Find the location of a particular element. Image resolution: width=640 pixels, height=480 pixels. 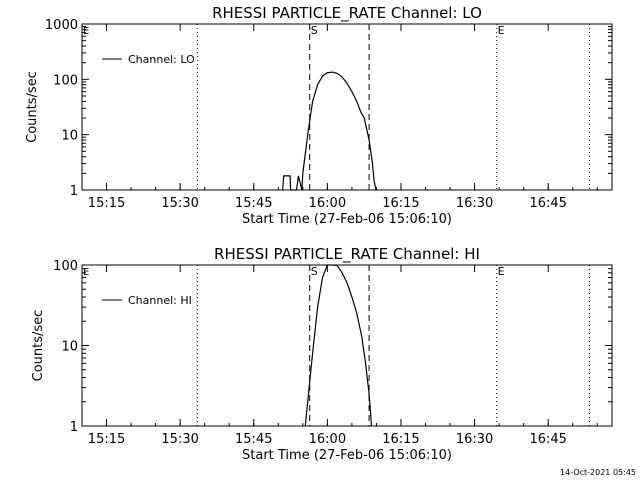

legend-label: Channel: LO is located at coordinates (161, 59).